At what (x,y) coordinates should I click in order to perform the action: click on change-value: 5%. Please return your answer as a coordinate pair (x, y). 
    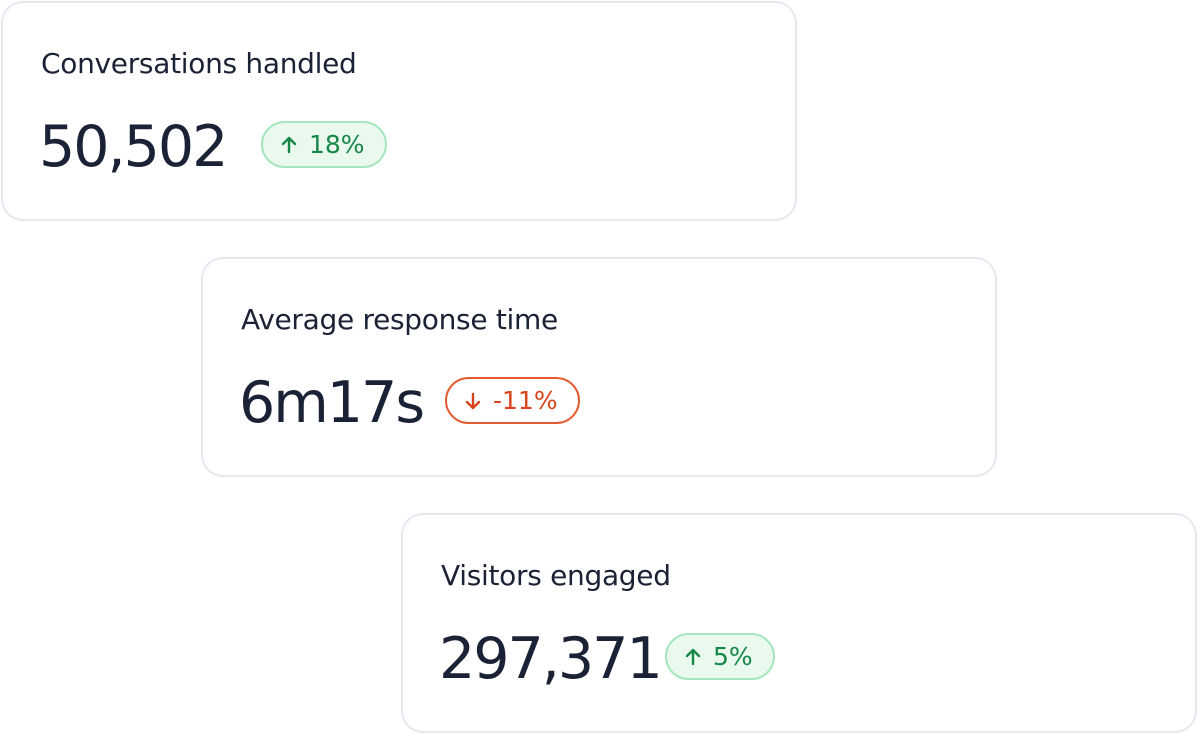
    Looking at the image, I should click on (733, 656).